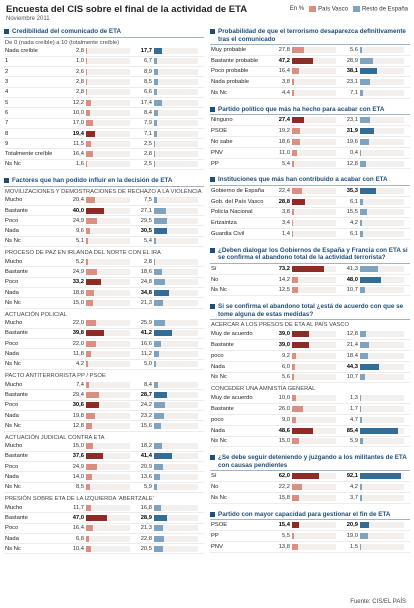  I want to click on row: Nada 19,8 23,2, so click(104, 416).